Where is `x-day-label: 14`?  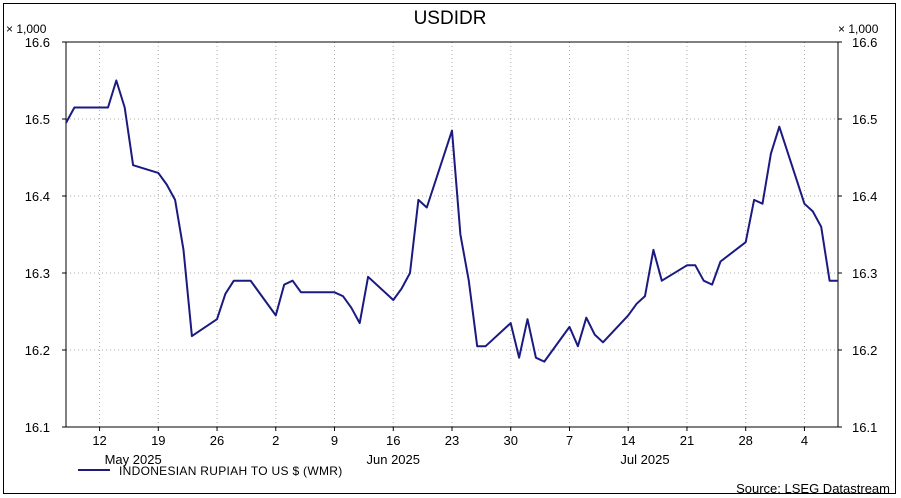 x-day-label: 14 is located at coordinates (628, 440).